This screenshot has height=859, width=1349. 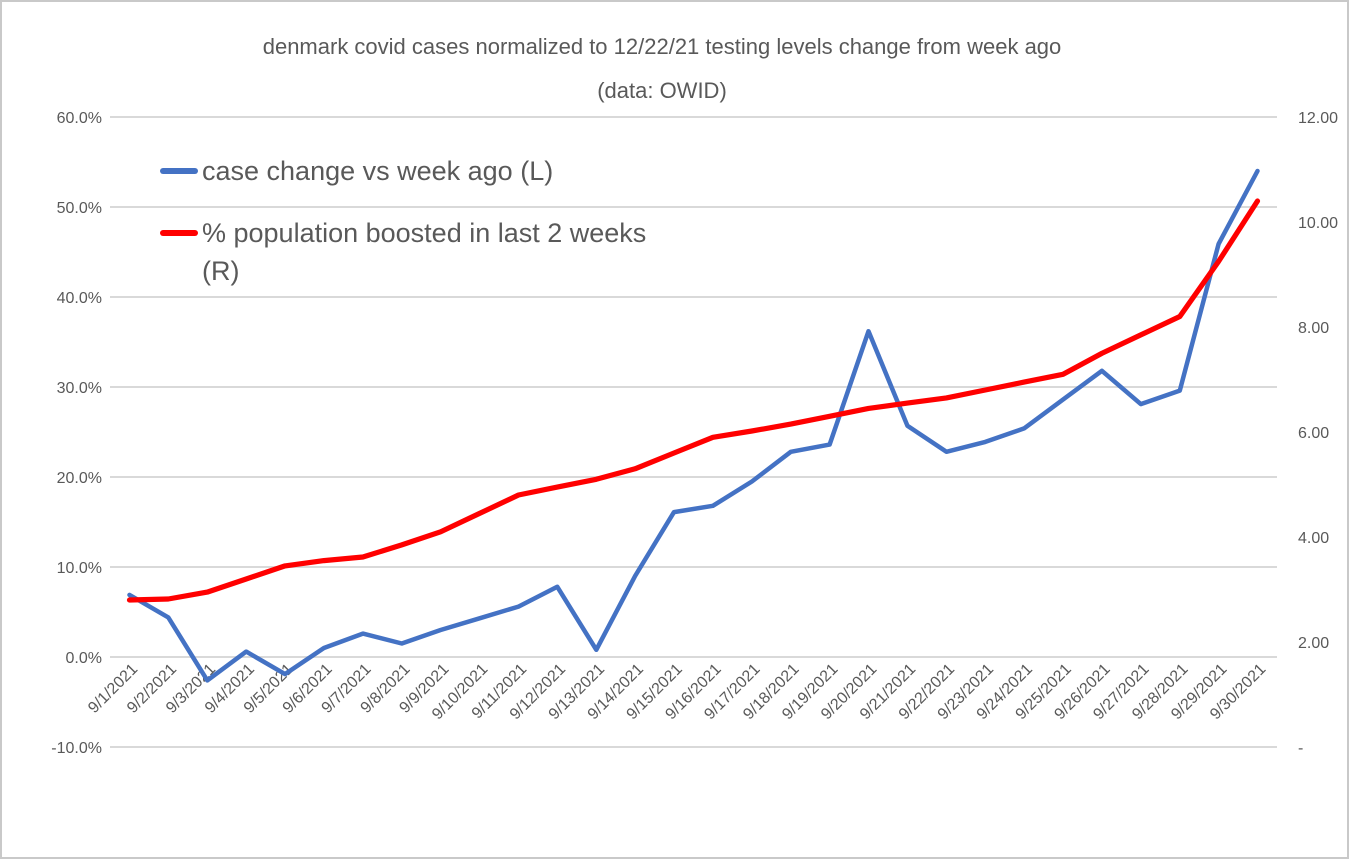 What do you see at coordinates (179, 171) in the screenshot?
I see `legend-line-swatch-blue-icon` at bounding box center [179, 171].